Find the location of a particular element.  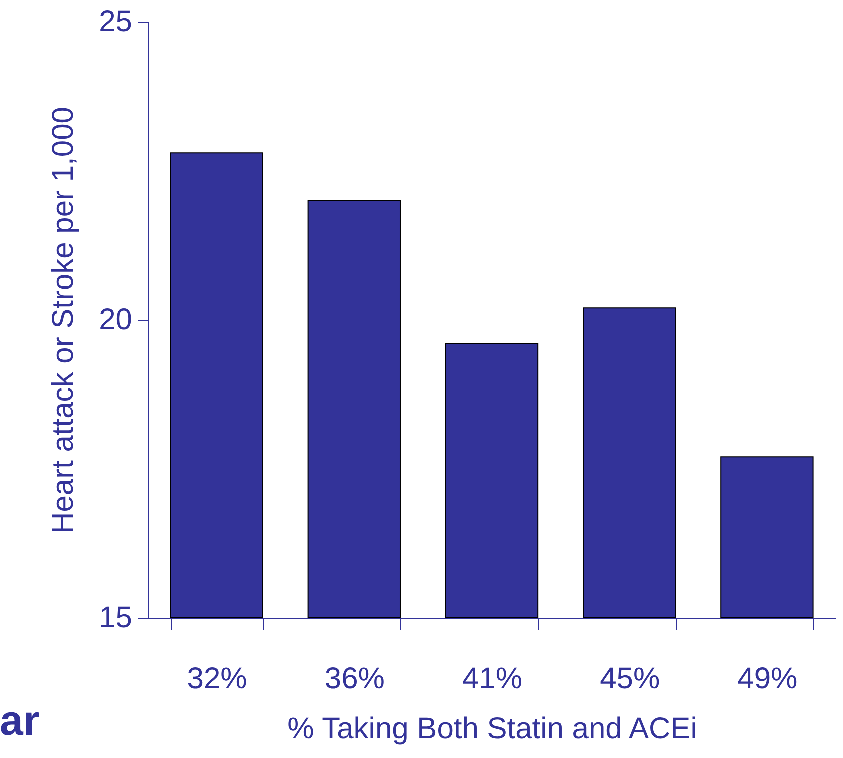

x-tick-label: 32% is located at coordinates (217, 679).